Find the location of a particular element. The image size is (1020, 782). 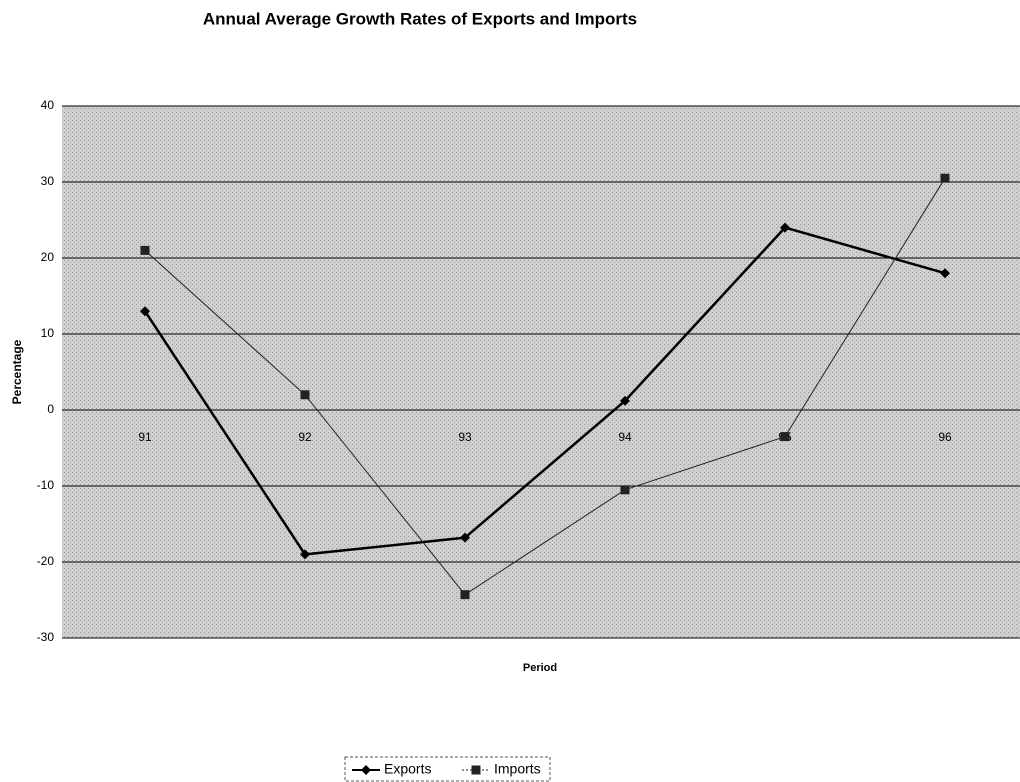

legend-label: Exports is located at coordinates (407, 769).